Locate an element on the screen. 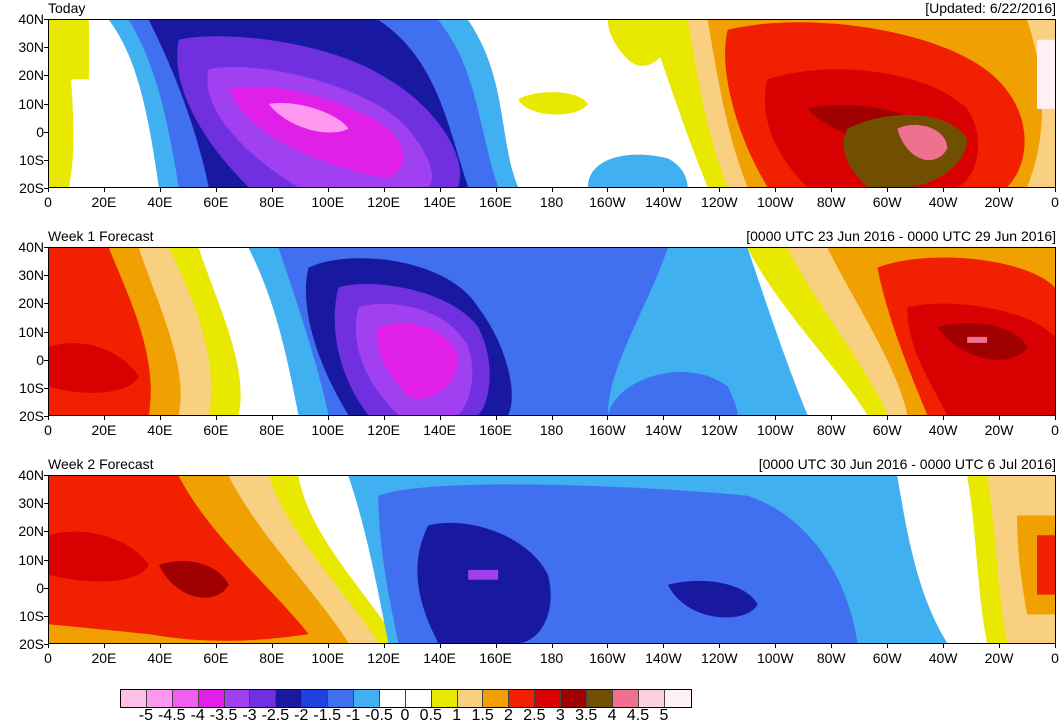 The width and height of the screenshot is (1061, 725). colorbar-label: -2 is located at coordinates (301, 715).